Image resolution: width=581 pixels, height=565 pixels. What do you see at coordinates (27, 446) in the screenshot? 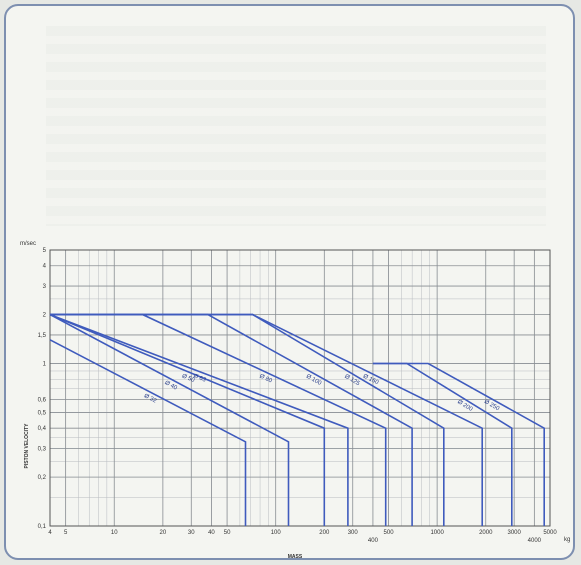
I see `y-axis-label: PISTON VELOCITY` at bounding box center [27, 446].